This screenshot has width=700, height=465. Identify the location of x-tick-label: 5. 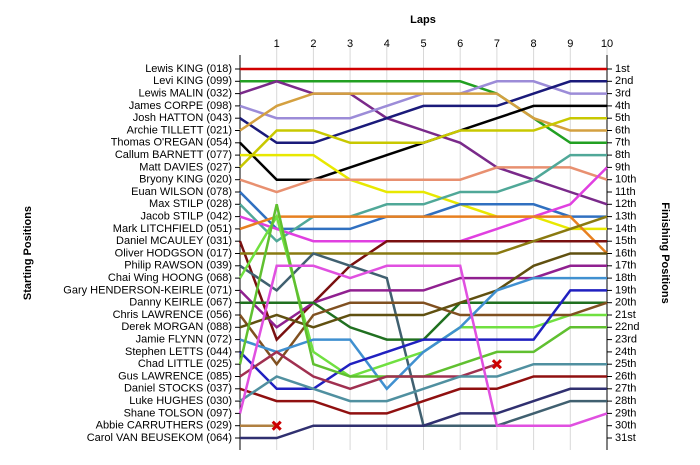
(423, 44).